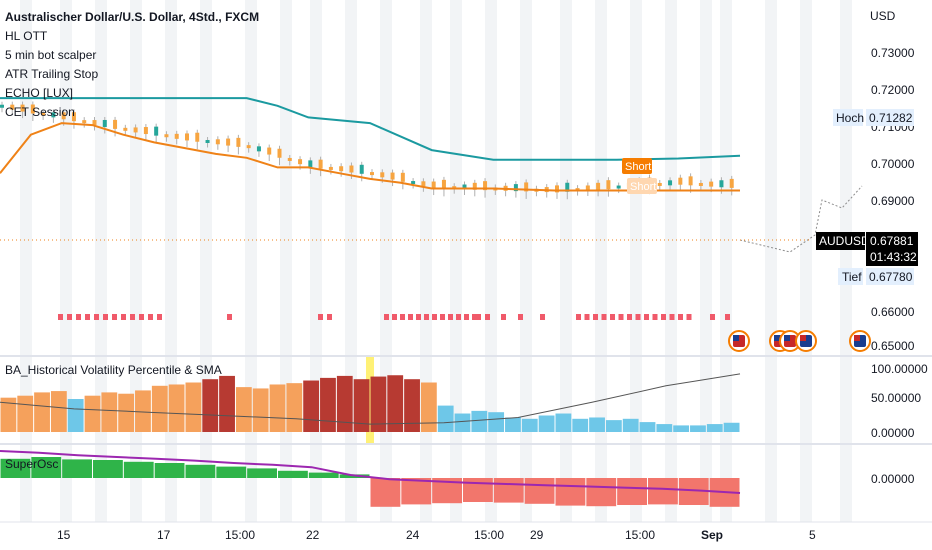 Image resolution: width=932 pixels, height=550 pixels. Describe the element at coordinates (893, 312) in the screenshot. I see `price-tick: 0.66000` at that location.